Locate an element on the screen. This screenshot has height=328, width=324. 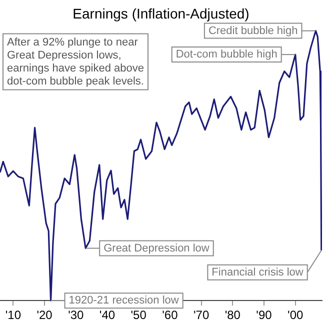
x-tick-label: '20 is located at coordinates (44, 315).